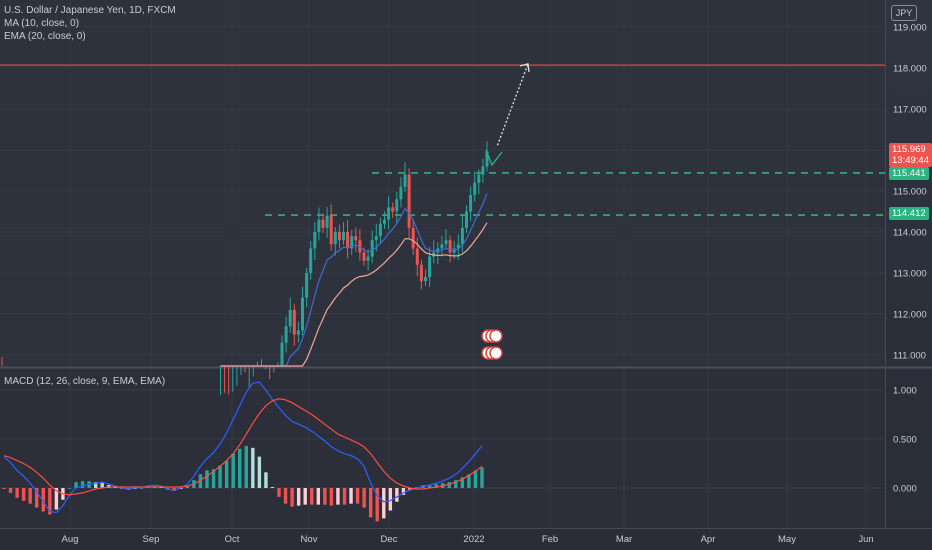 This screenshot has height=550, width=932. Describe the element at coordinates (243, 483) in the screenshot. I see `macd-histogram` at that location.